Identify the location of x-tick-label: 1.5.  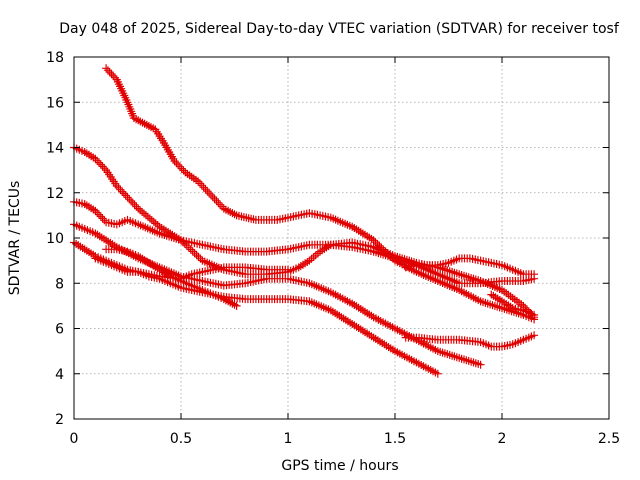
(395, 439).